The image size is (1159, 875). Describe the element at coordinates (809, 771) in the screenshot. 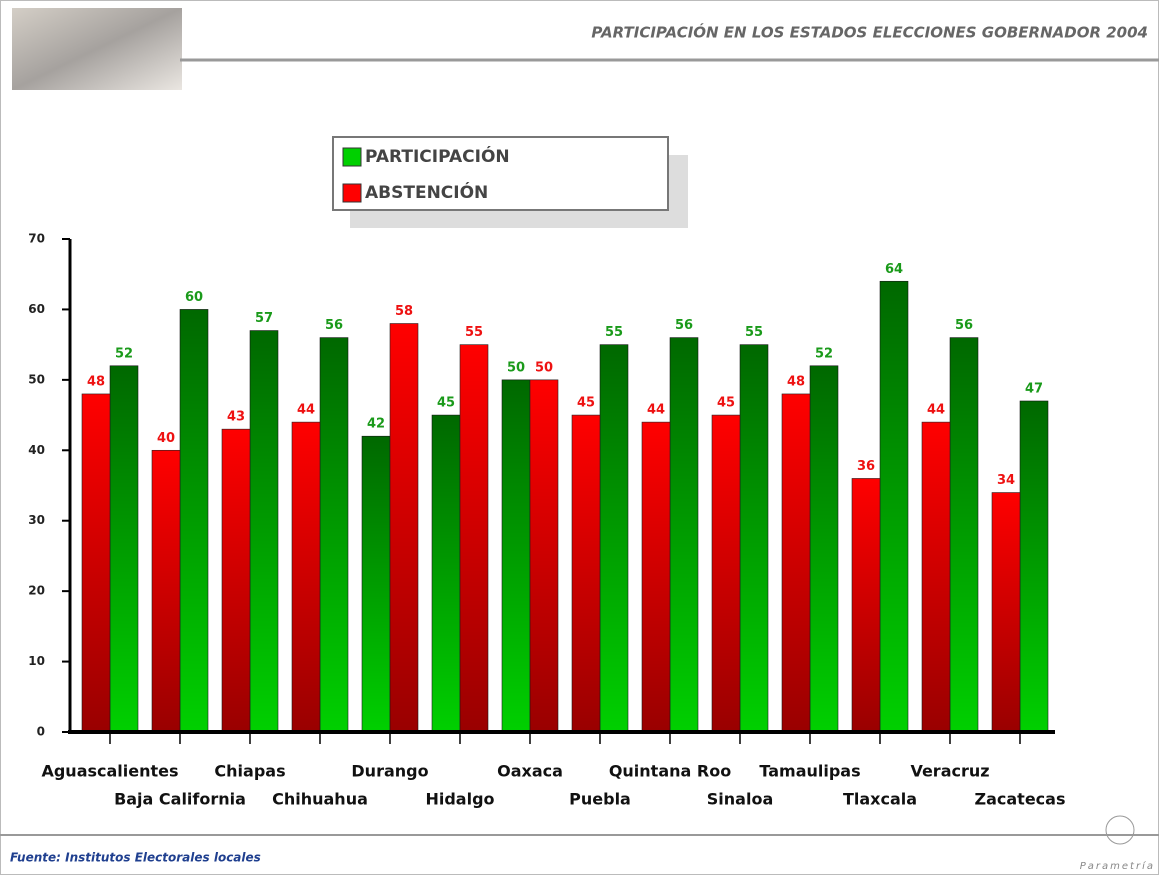

I see `x-tick-label: Tamaulipas` at that location.